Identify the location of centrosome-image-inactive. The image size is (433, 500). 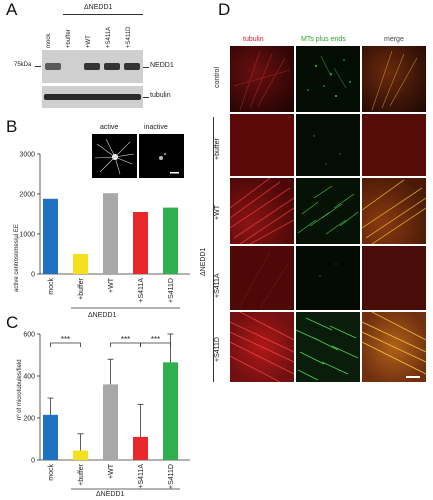
(161, 156).